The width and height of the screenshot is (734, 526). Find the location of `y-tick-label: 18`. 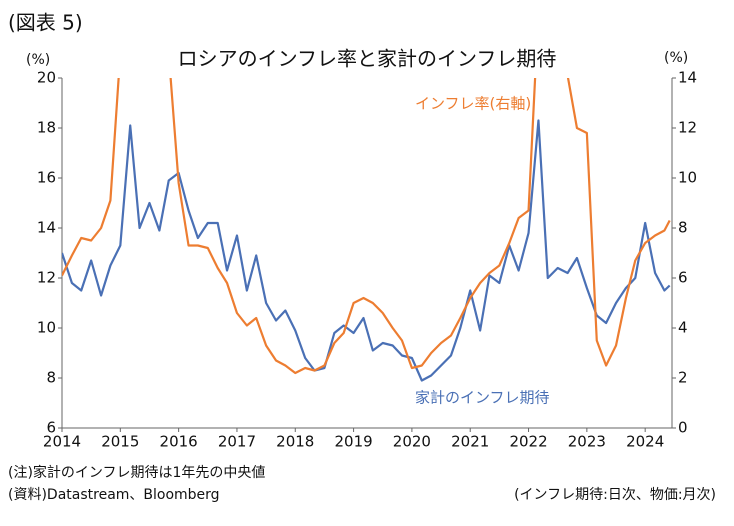

y-tick-label: 18 is located at coordinates (46, 128).